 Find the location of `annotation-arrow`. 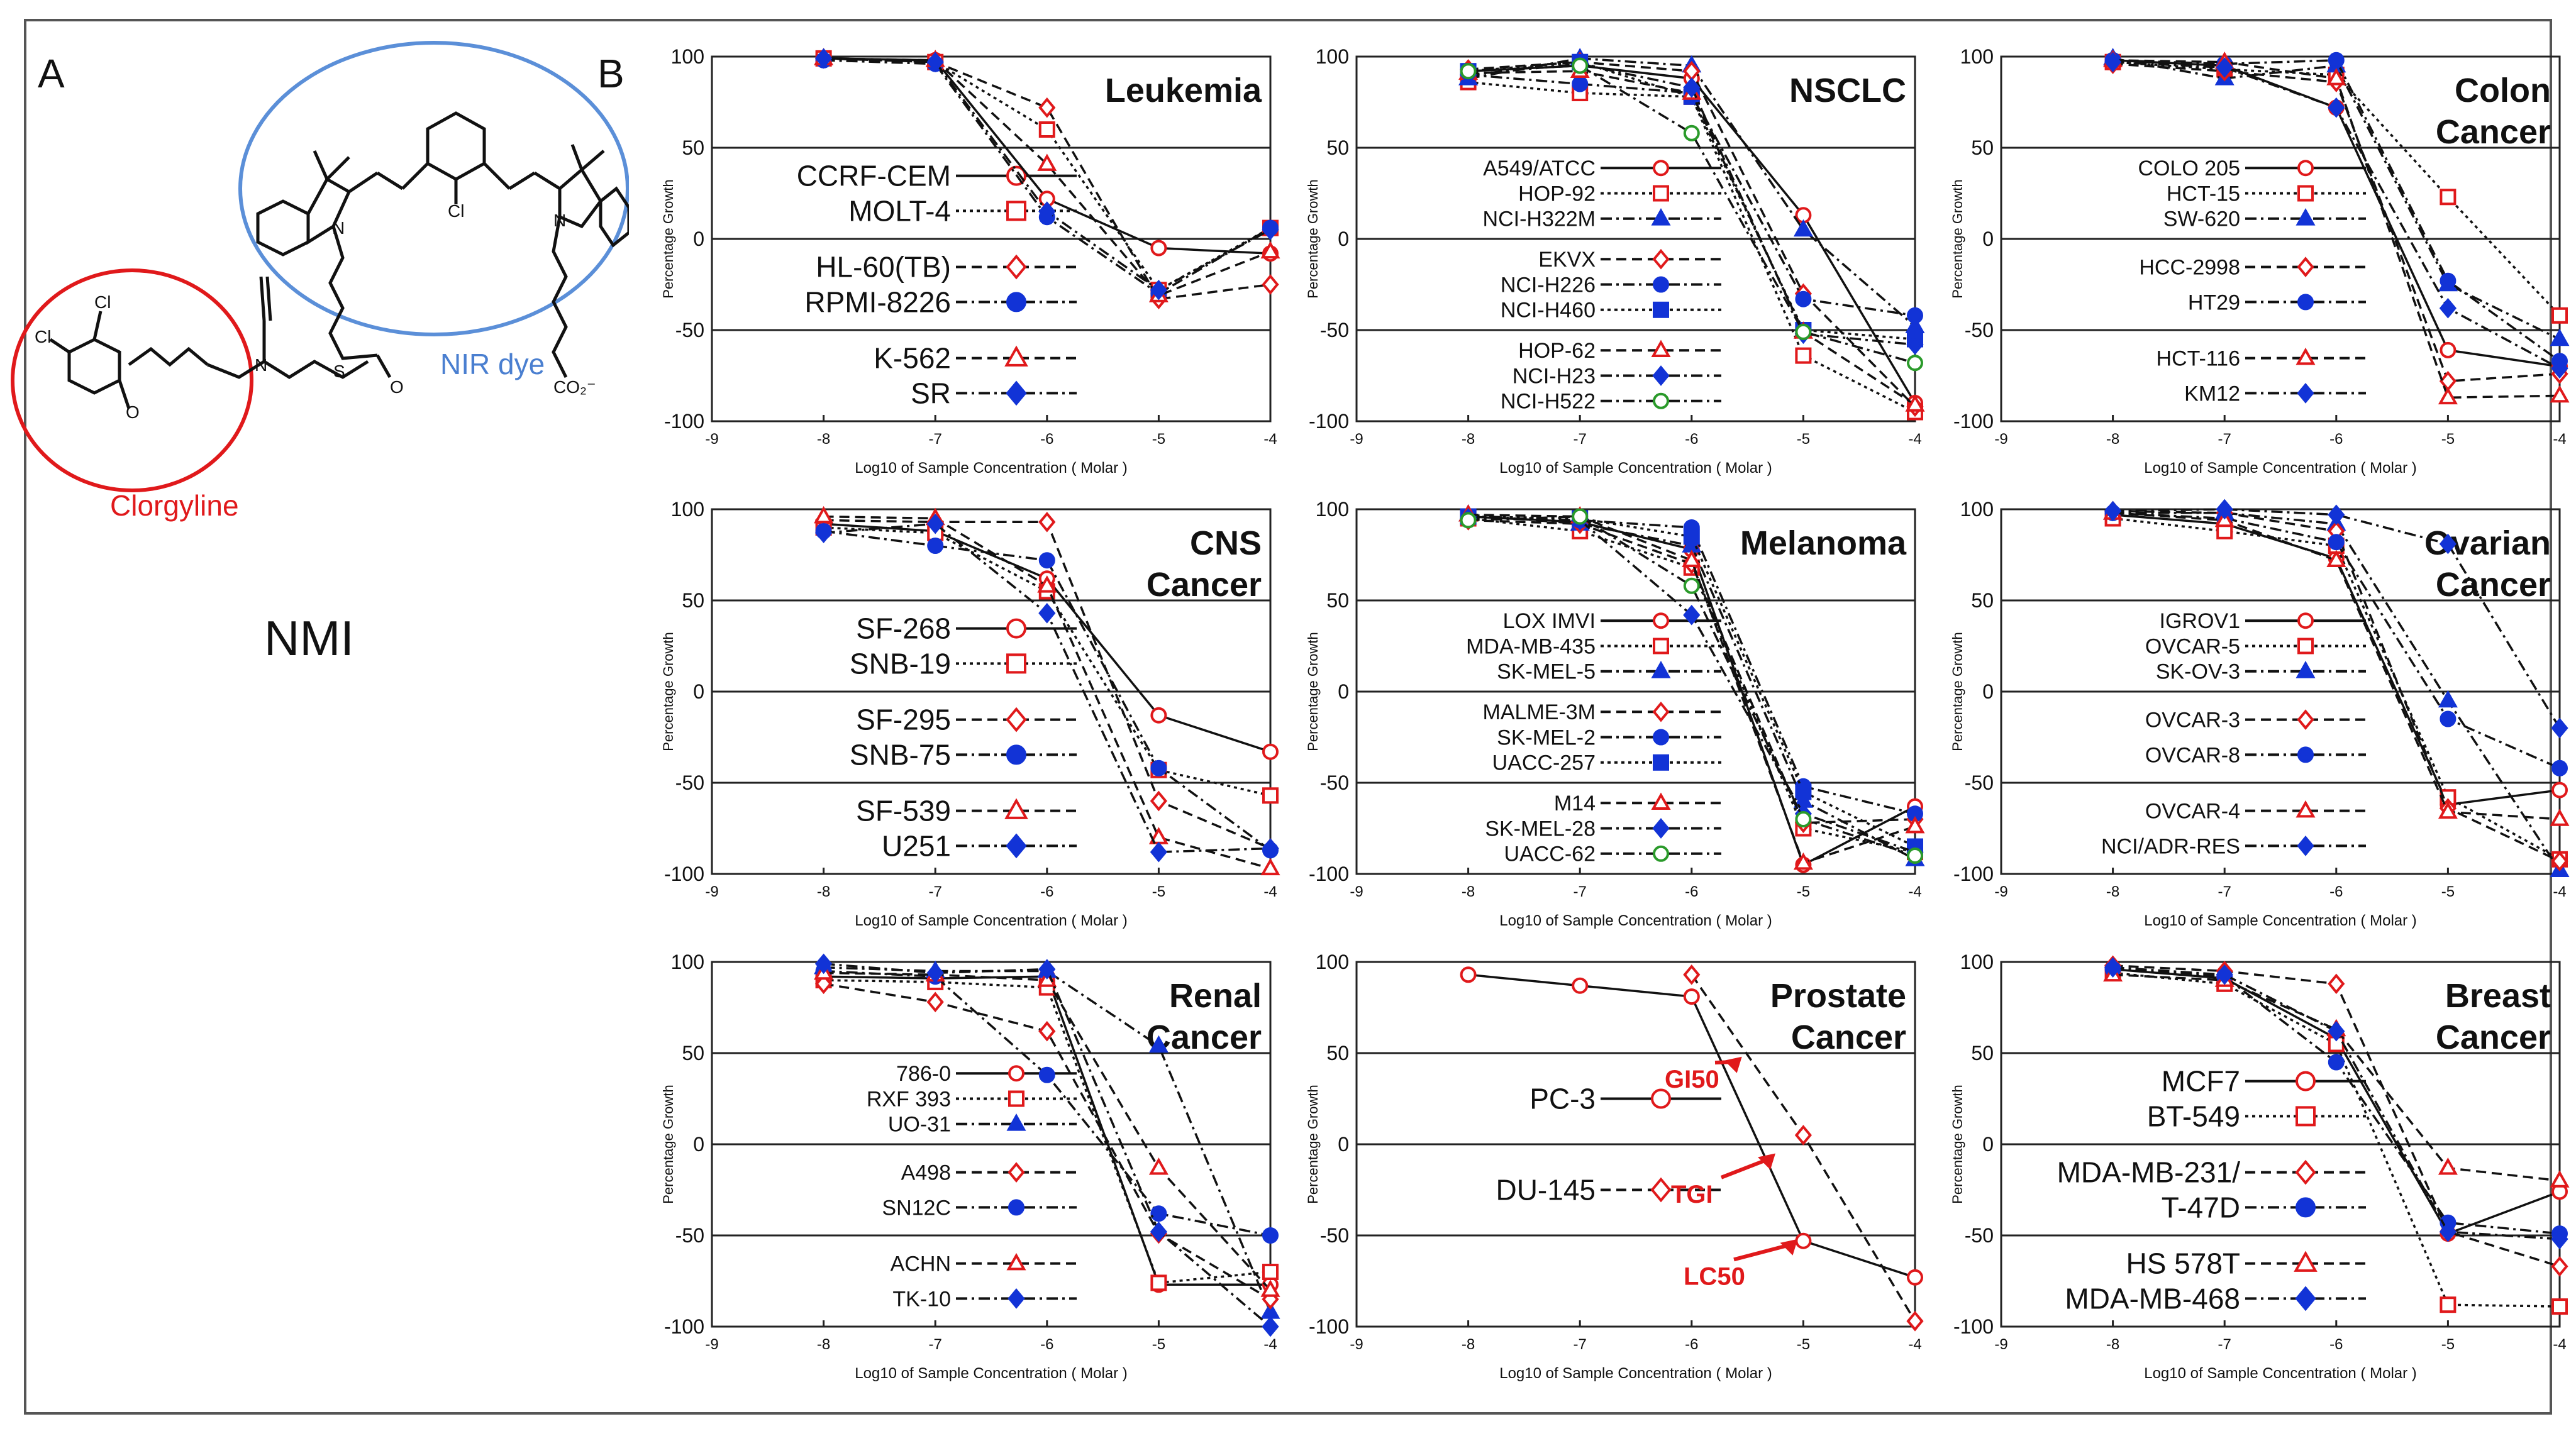

annotation-arrow is located at coordinates (1746, 1167).